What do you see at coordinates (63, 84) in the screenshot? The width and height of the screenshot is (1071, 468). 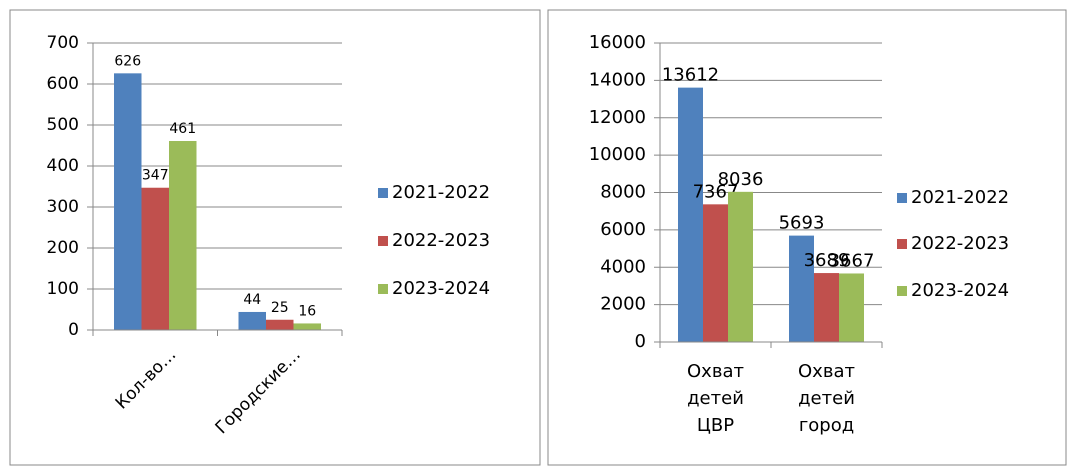 I see `y-tick-label: 600` at bounding box center [63, 84].